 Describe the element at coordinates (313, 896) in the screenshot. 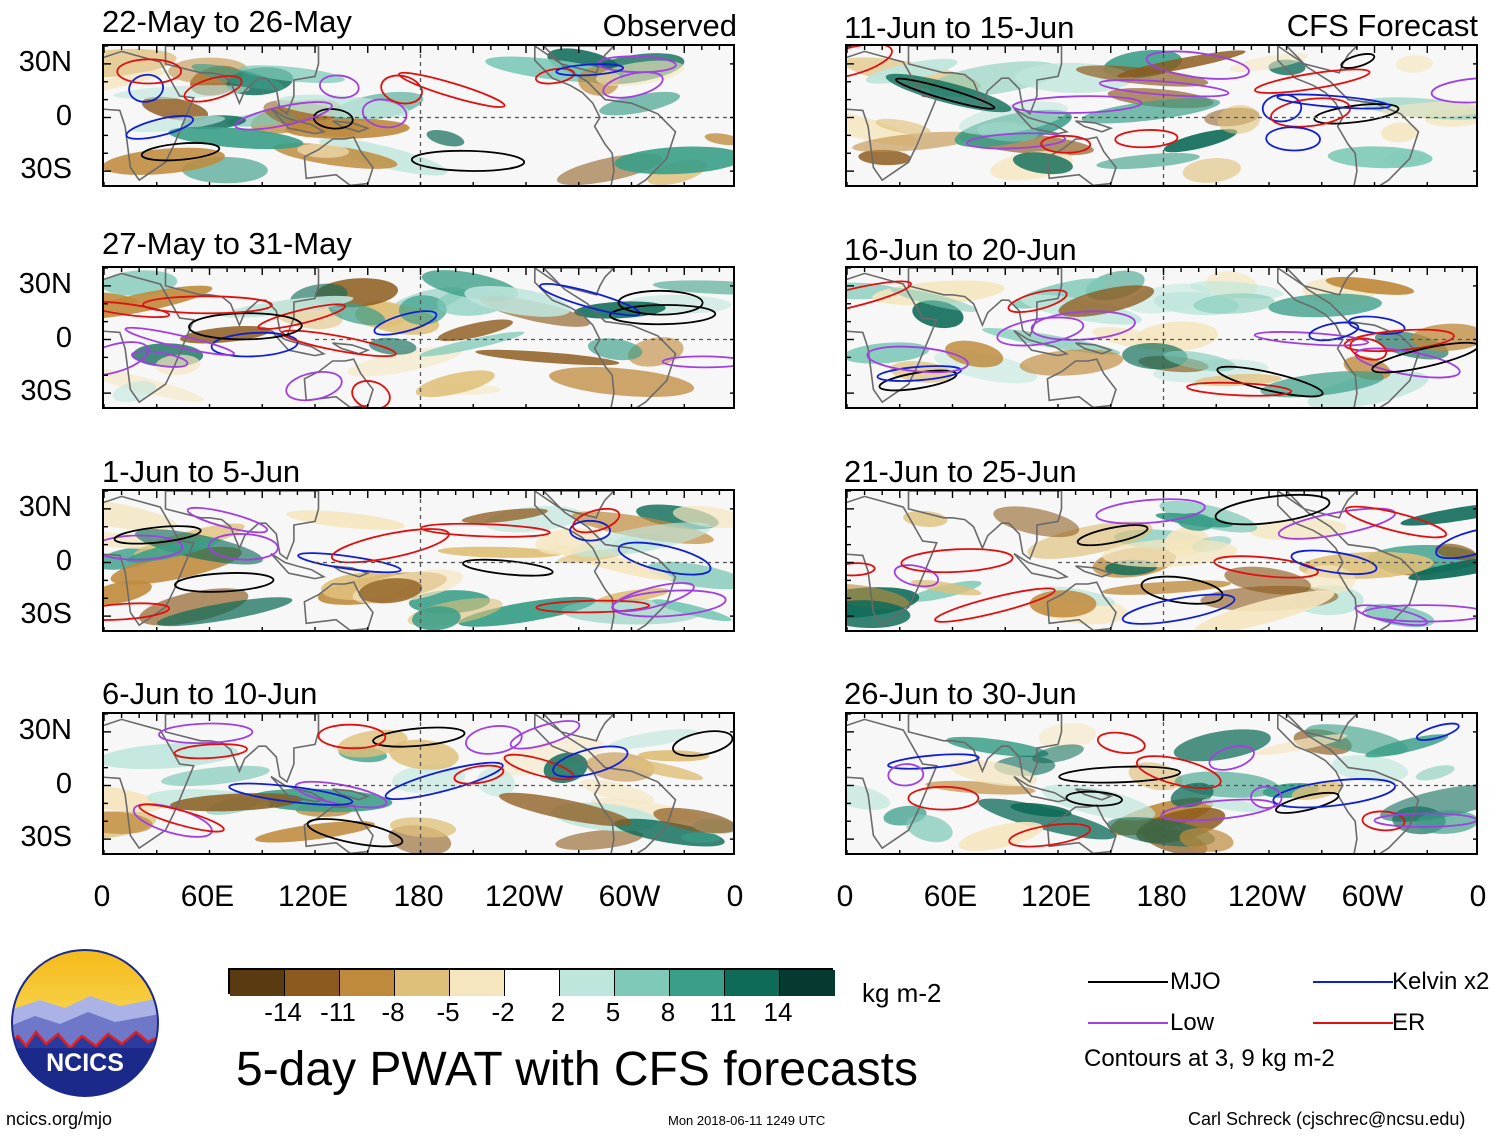

I see `lon-label: 120E` at that location.